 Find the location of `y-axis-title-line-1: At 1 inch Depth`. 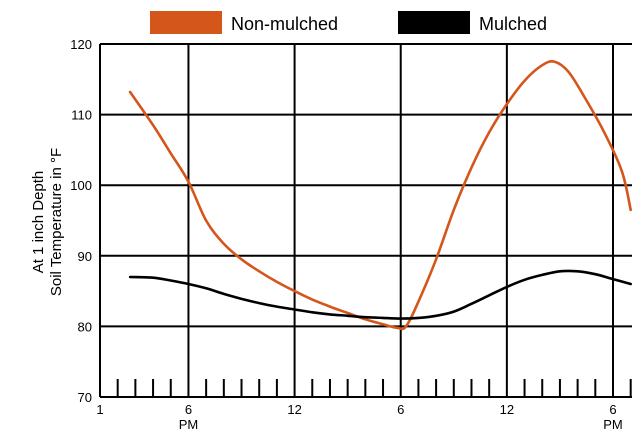

y-axis-title-line-1: At 1 inch Depth is located at coordinates (38, 222).